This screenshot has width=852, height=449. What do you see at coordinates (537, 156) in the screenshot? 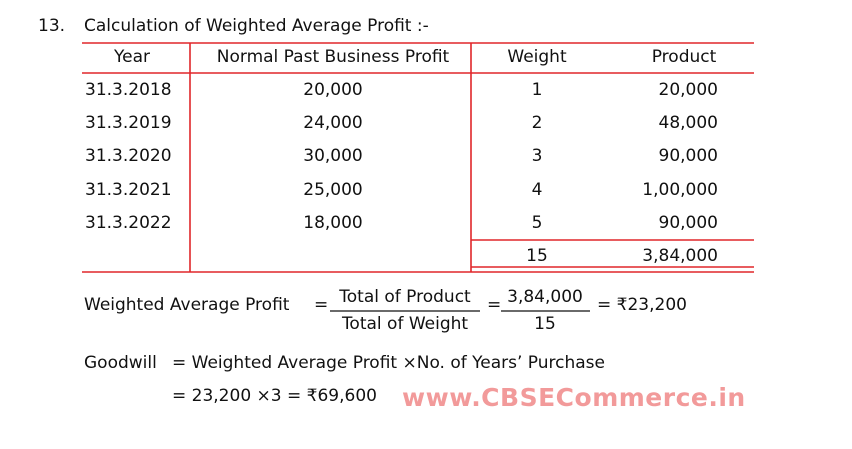
I see `weight-cell: 3` at bounding box center [537, 156].